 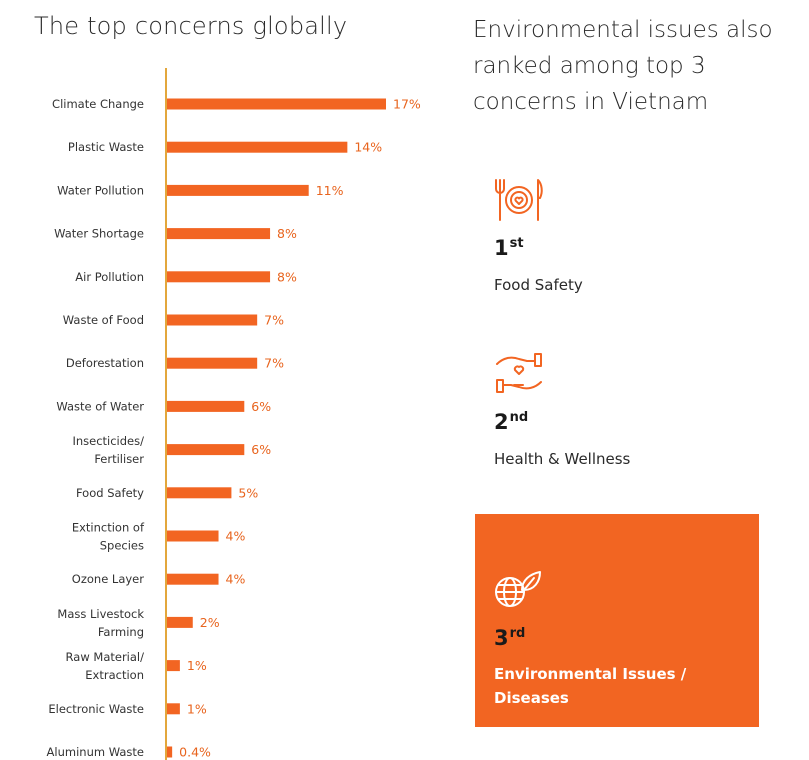 I want to click on rank-1-label: Food Safety, so click(x=538, y=285).